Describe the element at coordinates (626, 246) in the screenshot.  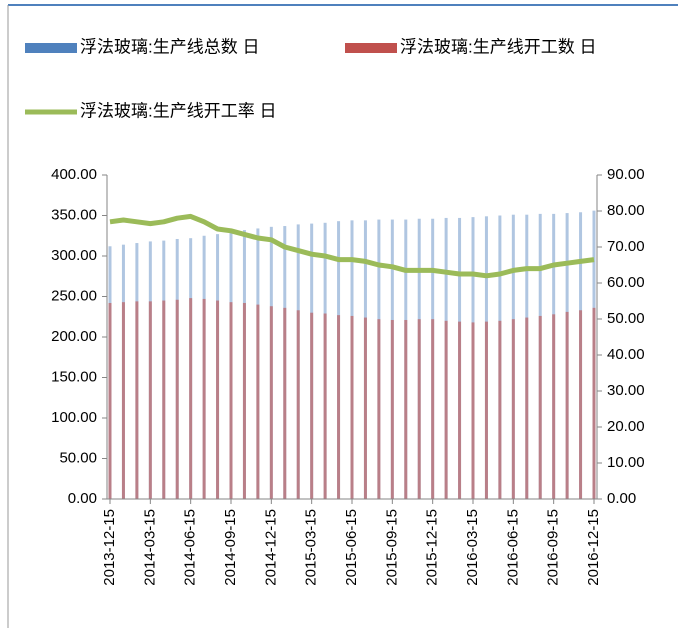
I see `y2-tick-label: 70.00` at that location.